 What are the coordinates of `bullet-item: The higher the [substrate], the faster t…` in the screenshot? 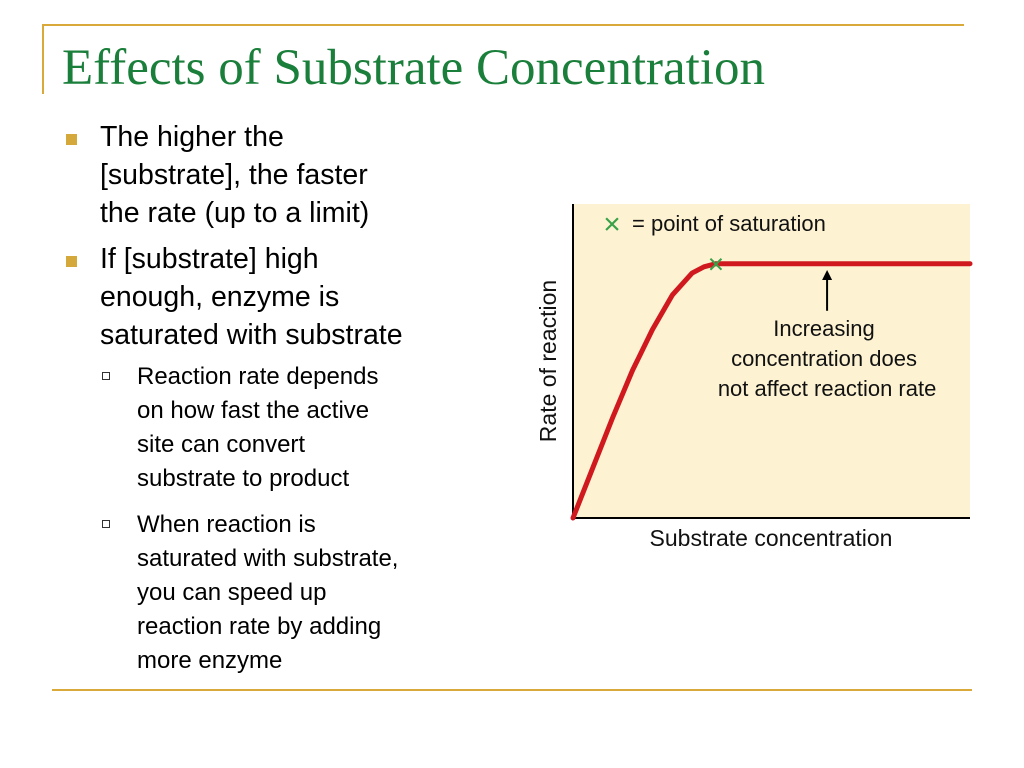 It's located at (282, 175).